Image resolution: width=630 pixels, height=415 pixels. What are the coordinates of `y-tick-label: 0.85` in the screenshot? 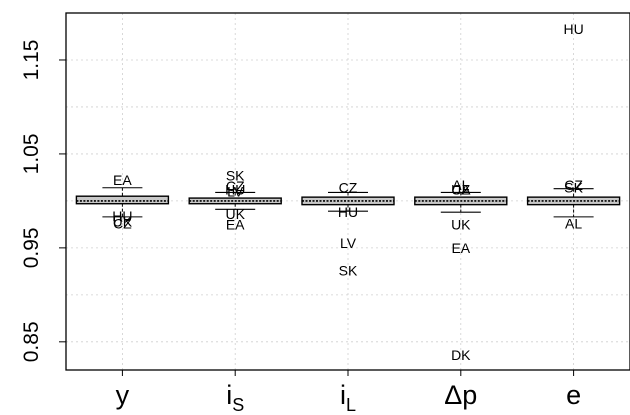 It's located at (31, 341).